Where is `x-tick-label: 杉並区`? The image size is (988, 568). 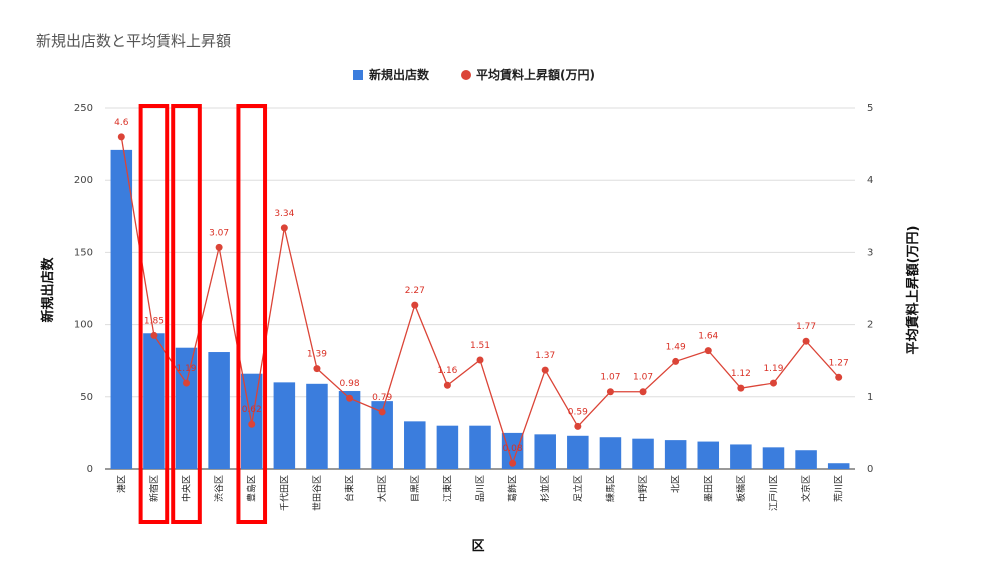
x-tick-label: 杉並区 is located at coordinates (545, 488).